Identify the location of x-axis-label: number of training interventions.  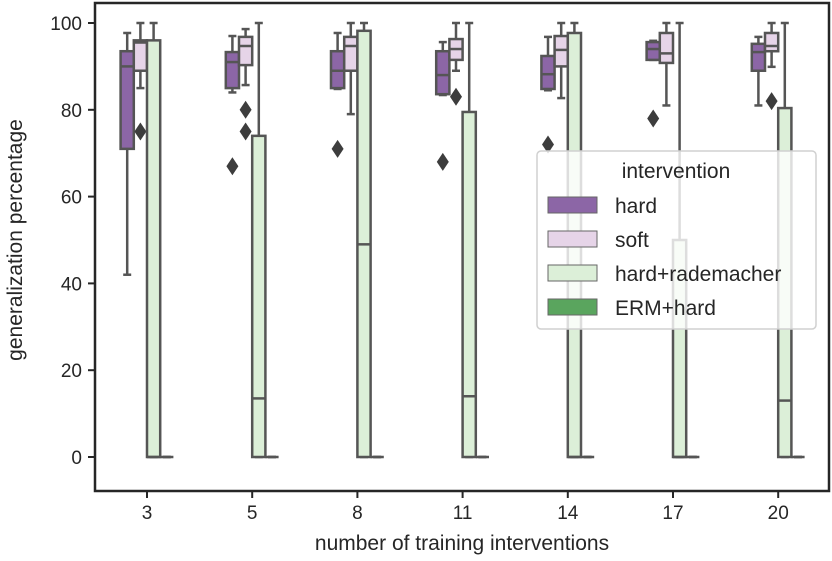
(462, 543).